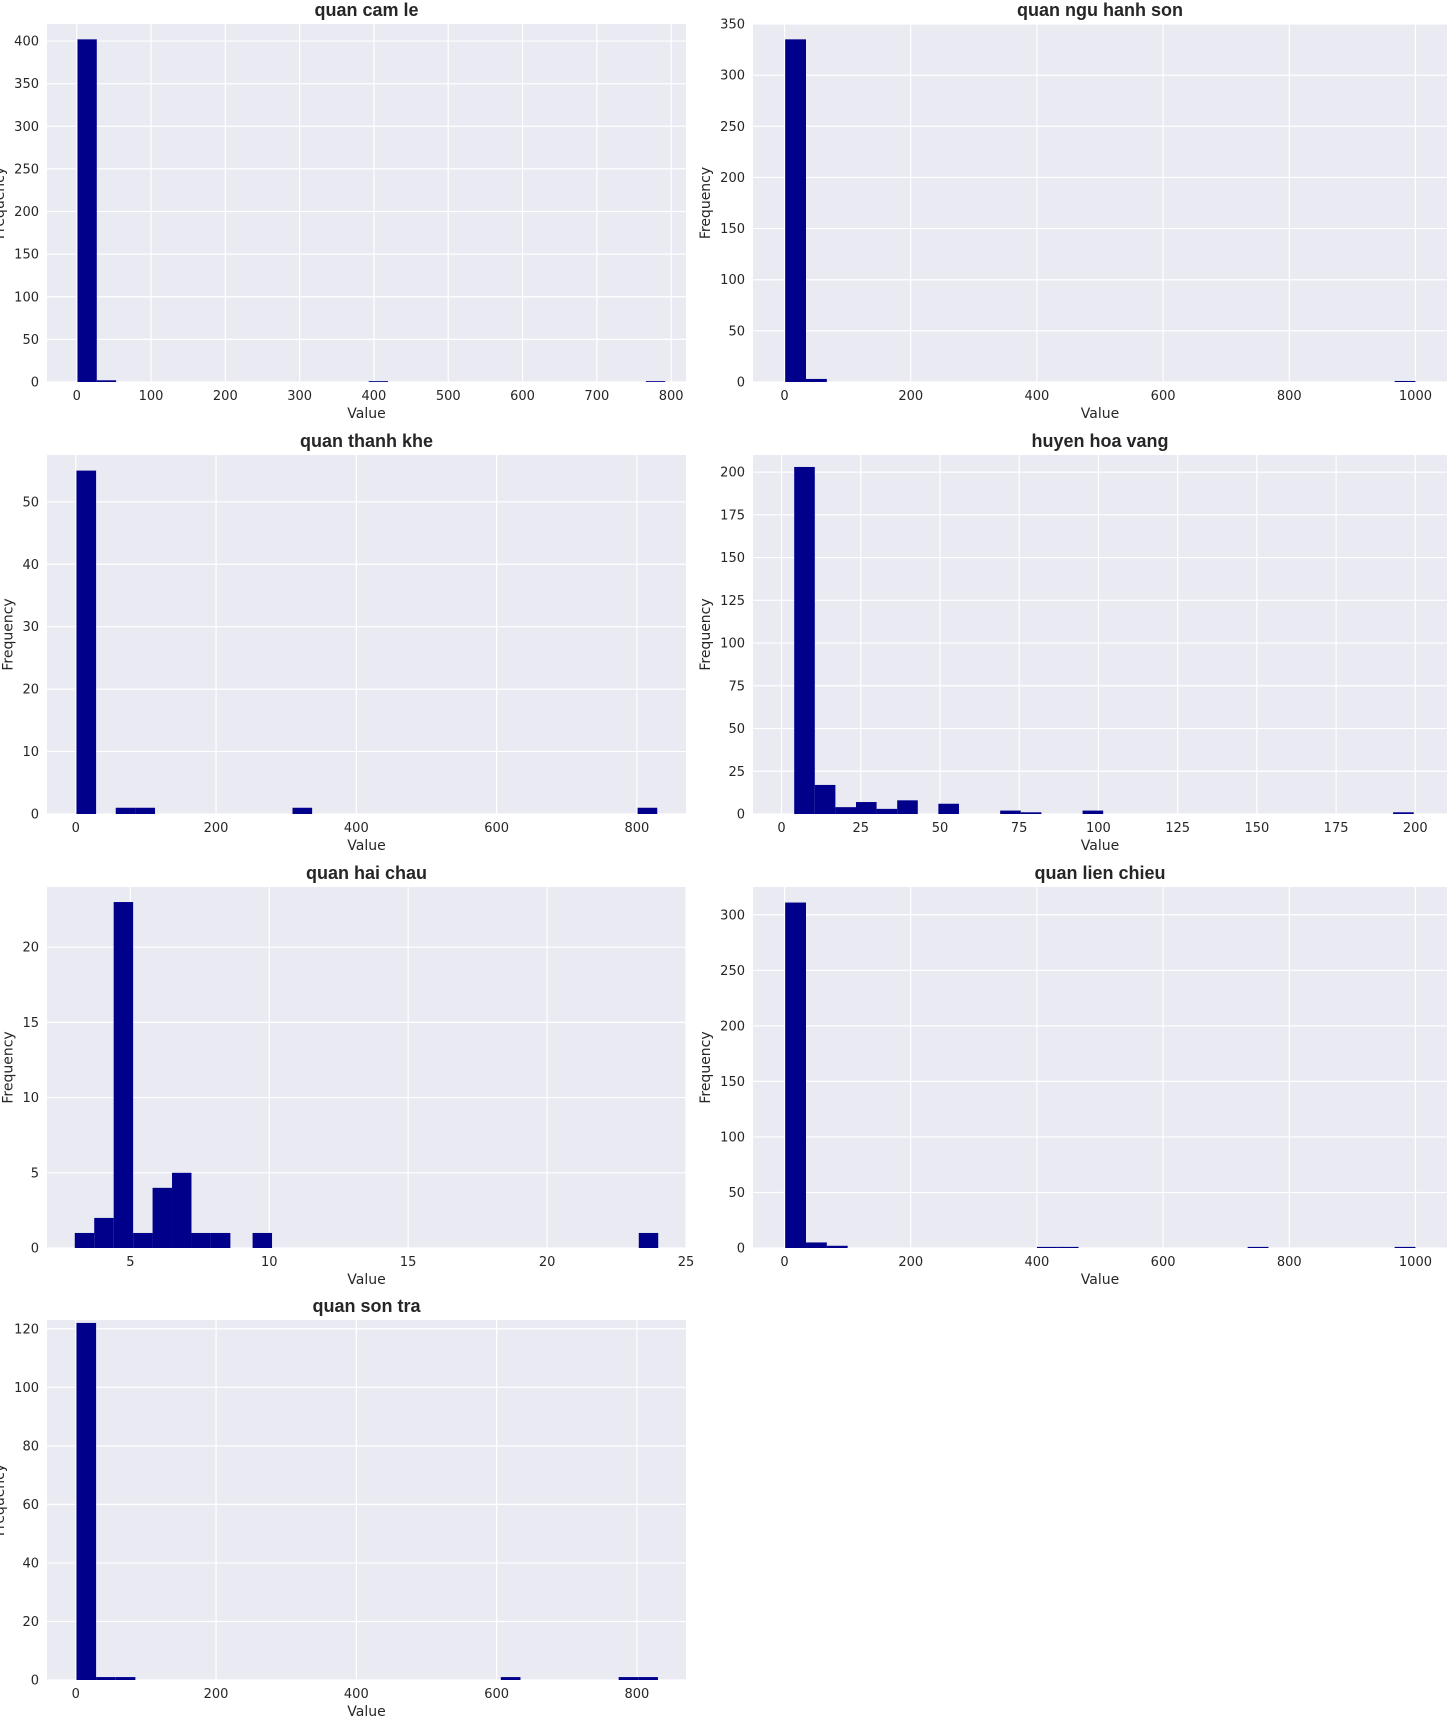 The height and width of the screenshot is (1732, 1447). I want to click on y-tick-label: 175, so click(732, 515).